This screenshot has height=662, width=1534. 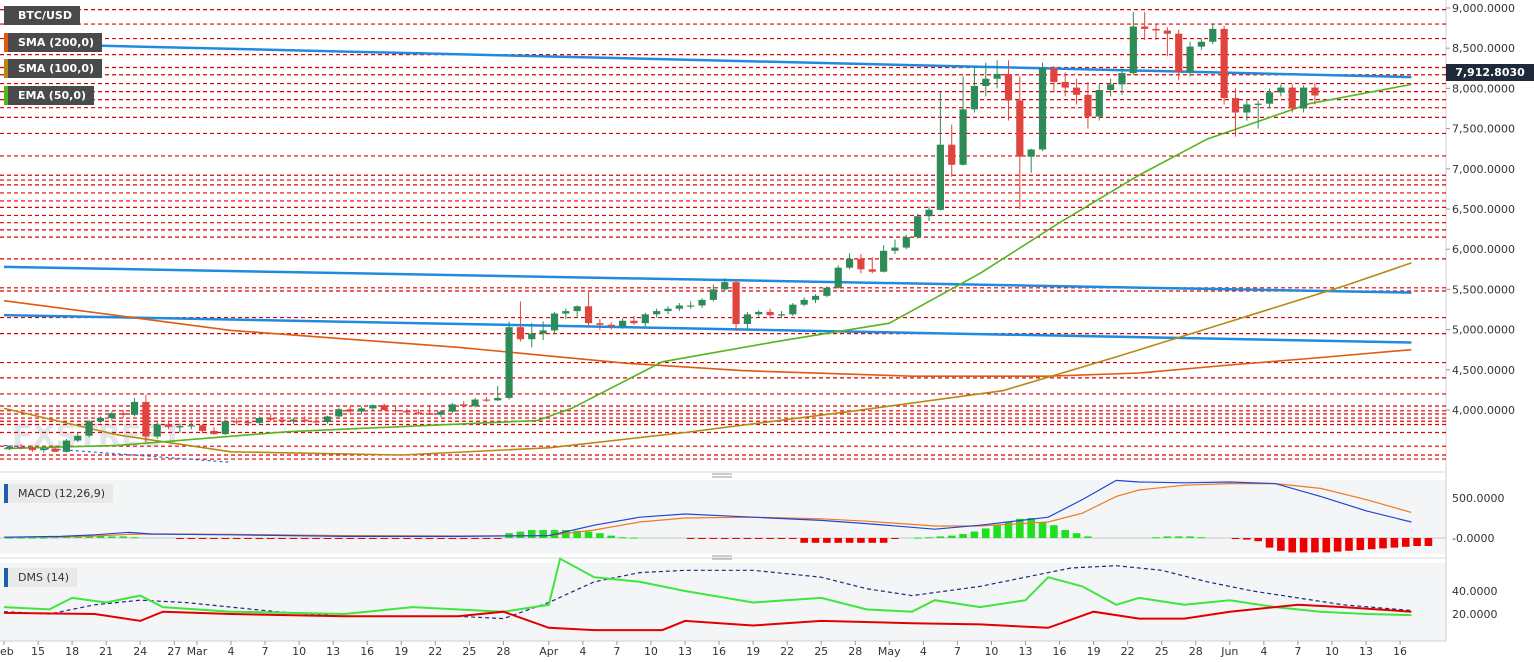 I want to click on x-tick-label: 7, so click(x=265, y=651).